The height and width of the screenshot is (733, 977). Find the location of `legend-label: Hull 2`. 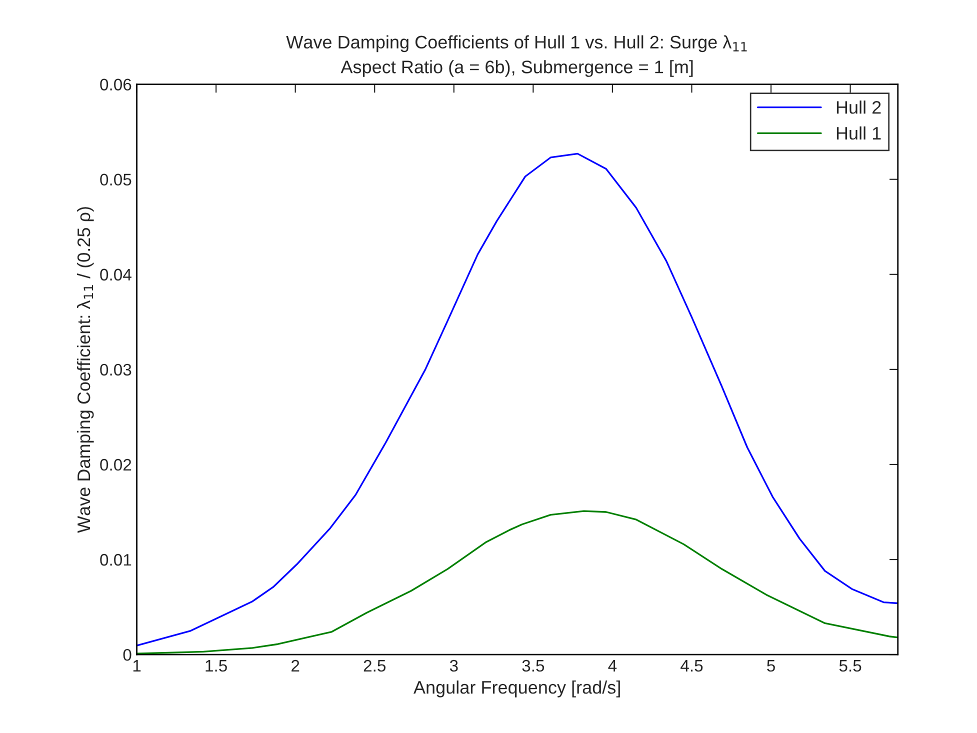

legend-label: Hull 2 is located at coordinates (858, 107).